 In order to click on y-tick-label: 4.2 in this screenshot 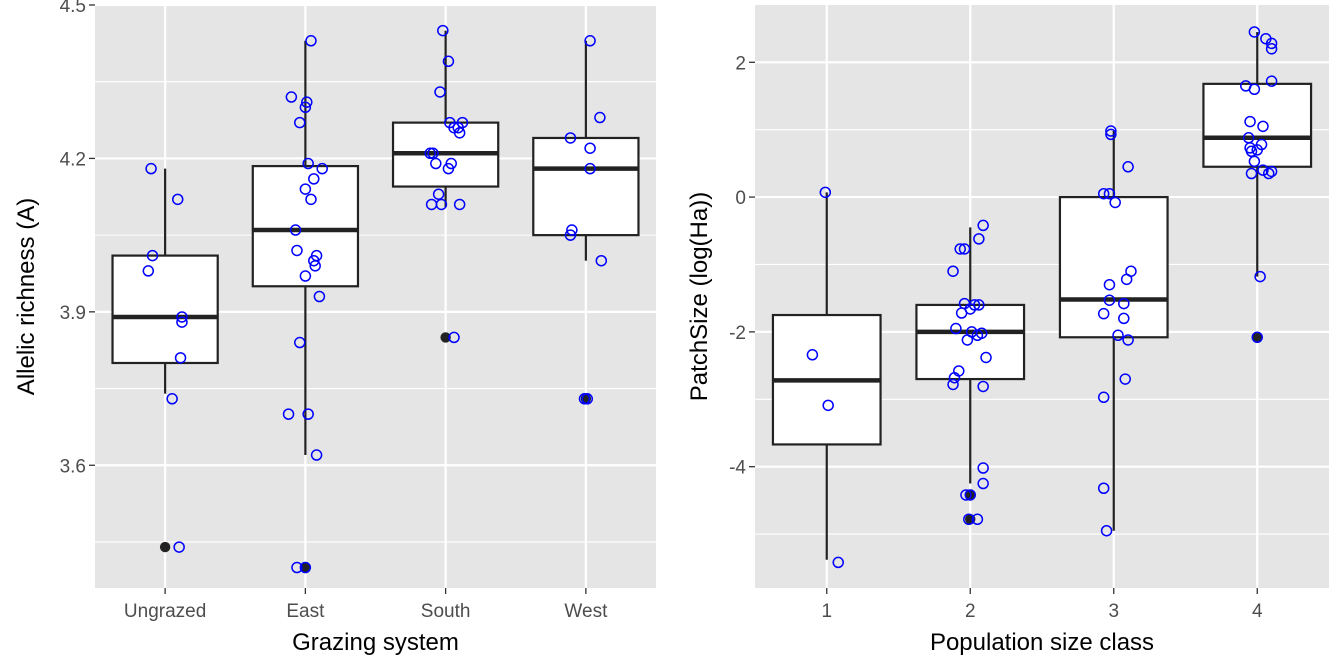, I will do `click(73, 159)`.